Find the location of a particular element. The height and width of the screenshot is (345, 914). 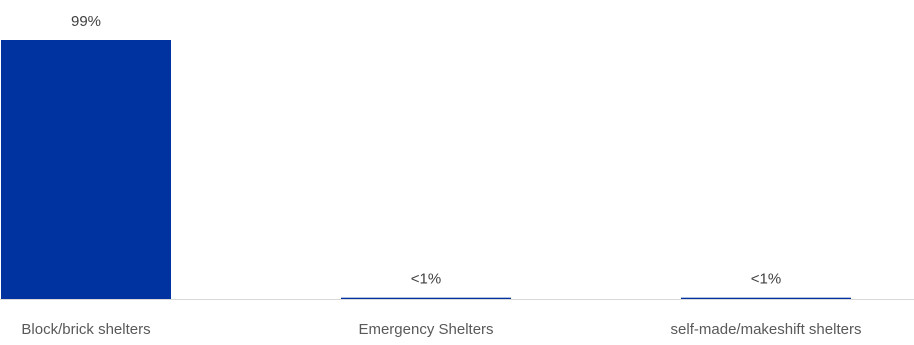

category-label-1: Emergency Shelters is located at coordinates (425, 329).